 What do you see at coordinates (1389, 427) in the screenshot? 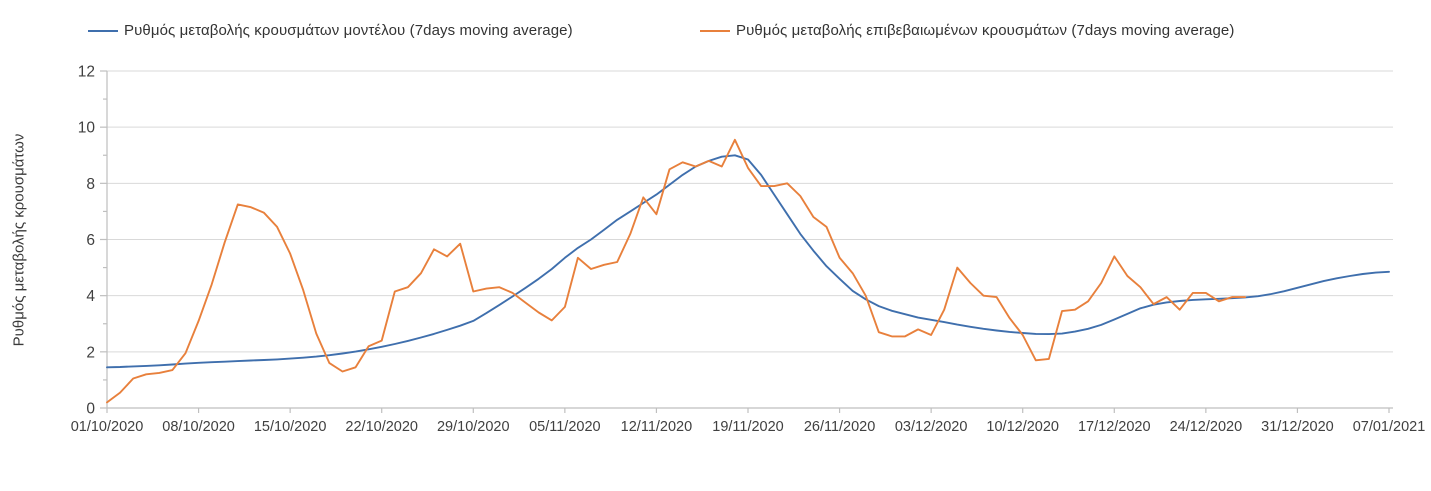
I see `x-tick-label: 07/01/2021` at bounding box center [1389, 427].